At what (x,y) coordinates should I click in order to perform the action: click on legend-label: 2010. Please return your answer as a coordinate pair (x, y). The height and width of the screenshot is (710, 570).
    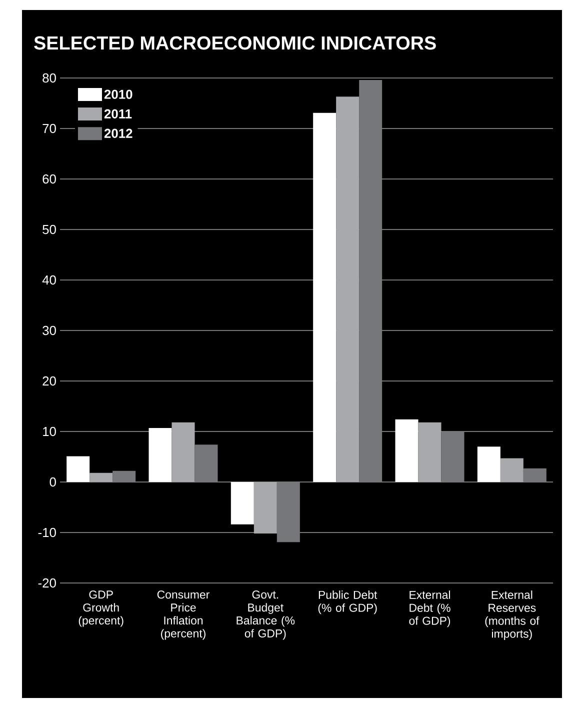
    Looking at the image, I should click on (118, 94).